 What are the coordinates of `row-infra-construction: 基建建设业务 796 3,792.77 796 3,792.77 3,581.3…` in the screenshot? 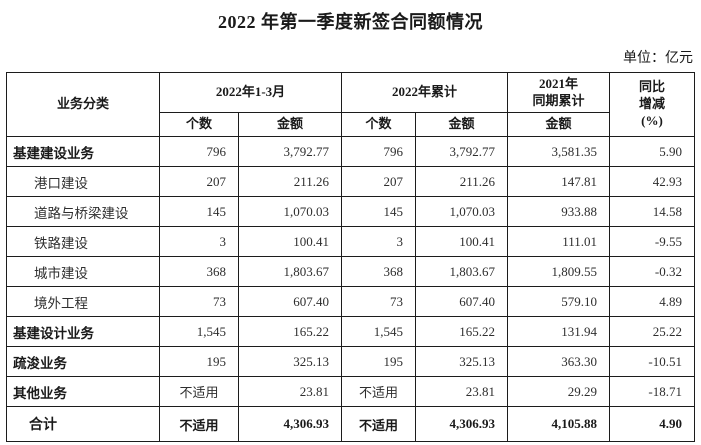 It's located at (351, 151).